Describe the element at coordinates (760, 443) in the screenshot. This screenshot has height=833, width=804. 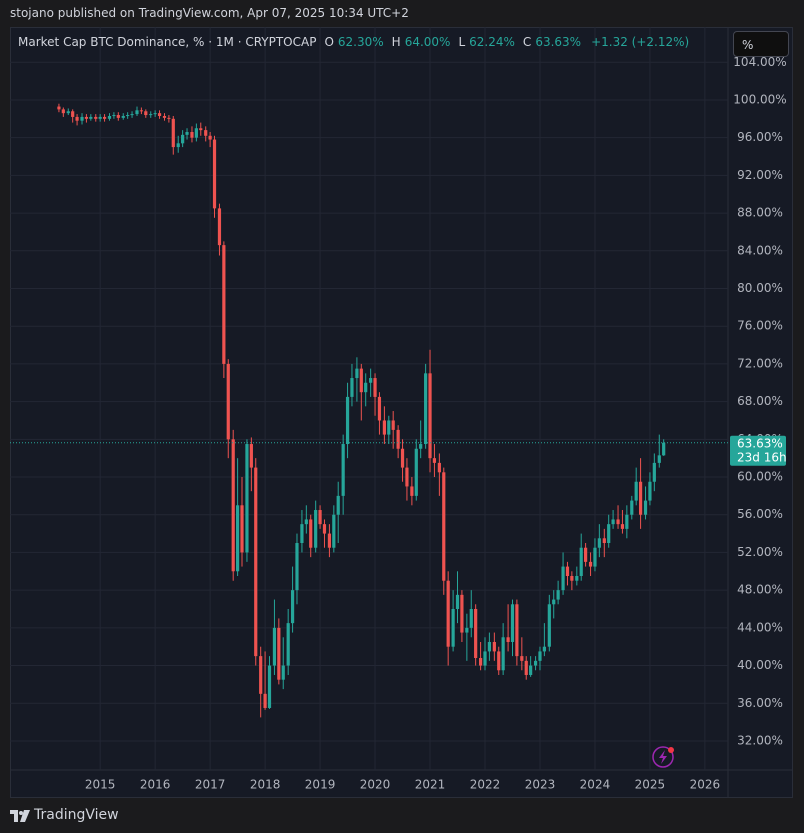
I see `last-price-label: 63.63%` at that location.